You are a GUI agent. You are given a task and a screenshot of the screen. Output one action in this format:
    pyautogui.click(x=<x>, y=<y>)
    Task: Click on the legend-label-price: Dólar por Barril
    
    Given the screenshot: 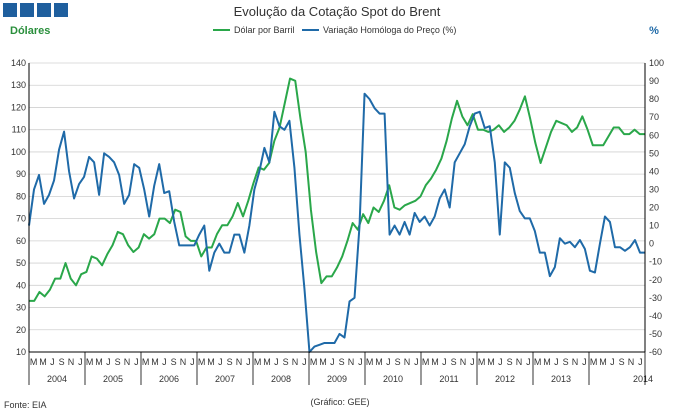 What is the action you would take?
    pyautogui.click(x=264, y=30)
    